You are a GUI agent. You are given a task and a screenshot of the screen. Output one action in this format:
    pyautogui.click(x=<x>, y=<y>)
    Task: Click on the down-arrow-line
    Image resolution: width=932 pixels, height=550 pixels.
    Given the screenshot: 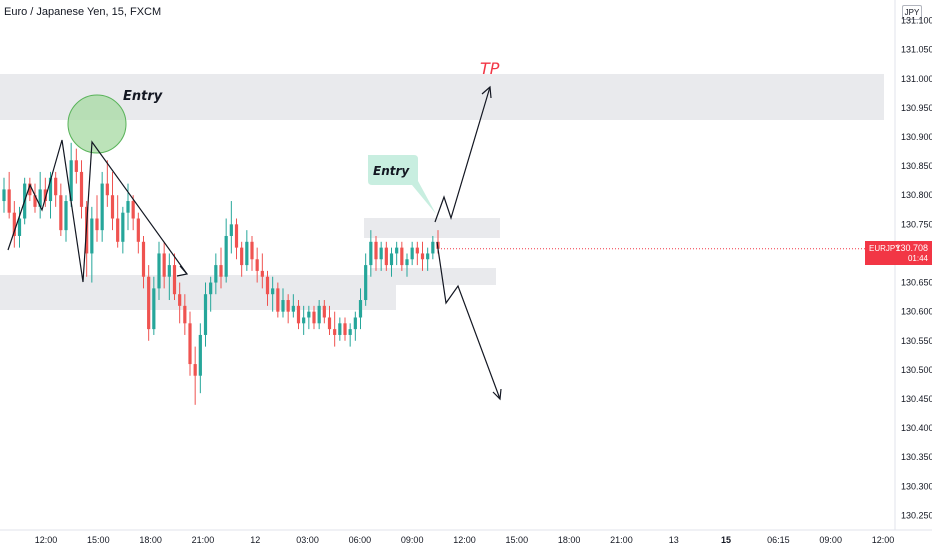 What is the action you would take?
    pyautogui.click(x=468, y=320)
    